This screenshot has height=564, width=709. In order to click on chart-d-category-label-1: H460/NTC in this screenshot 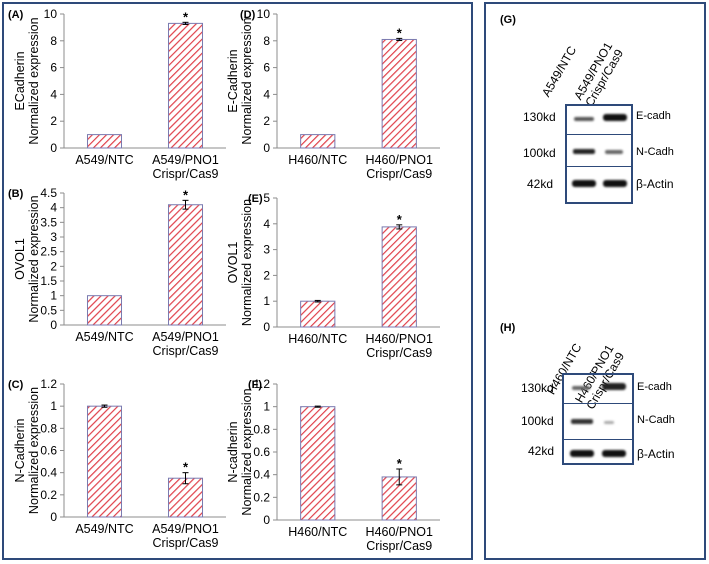, I will do `click(317, 160)`.